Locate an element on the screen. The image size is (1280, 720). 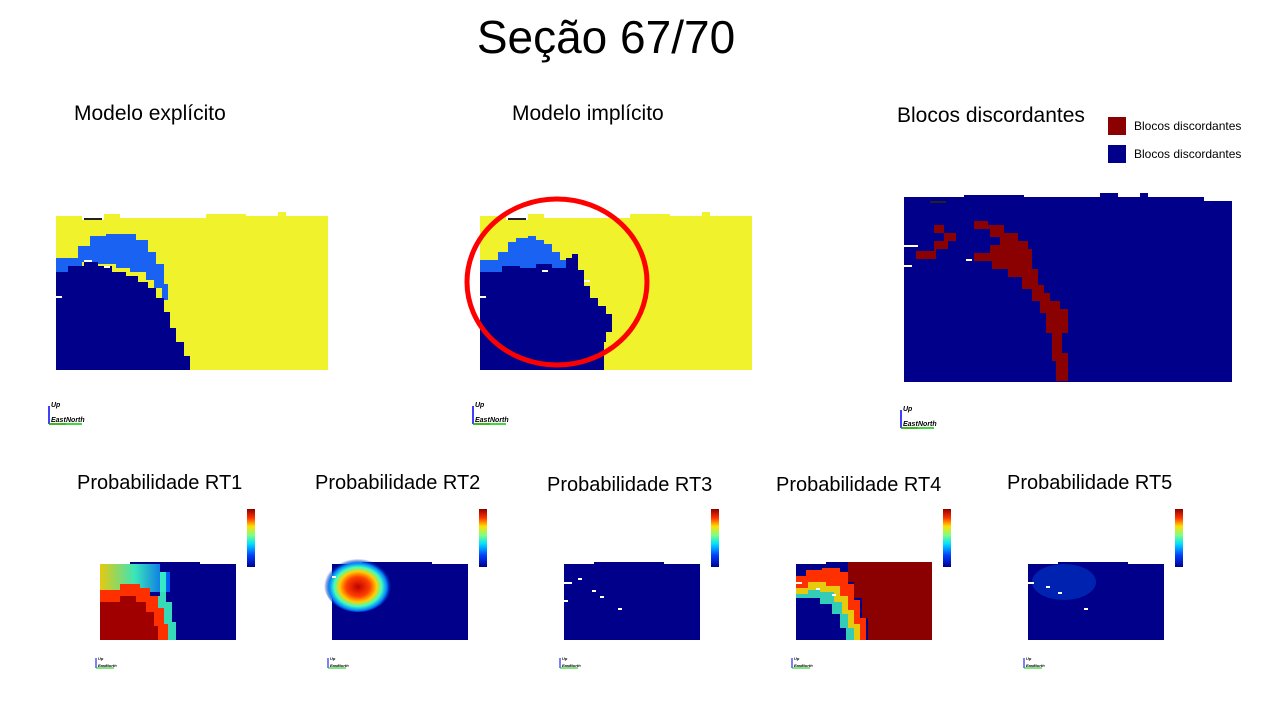
implicit-model-image is located at coordinates (616, 291).